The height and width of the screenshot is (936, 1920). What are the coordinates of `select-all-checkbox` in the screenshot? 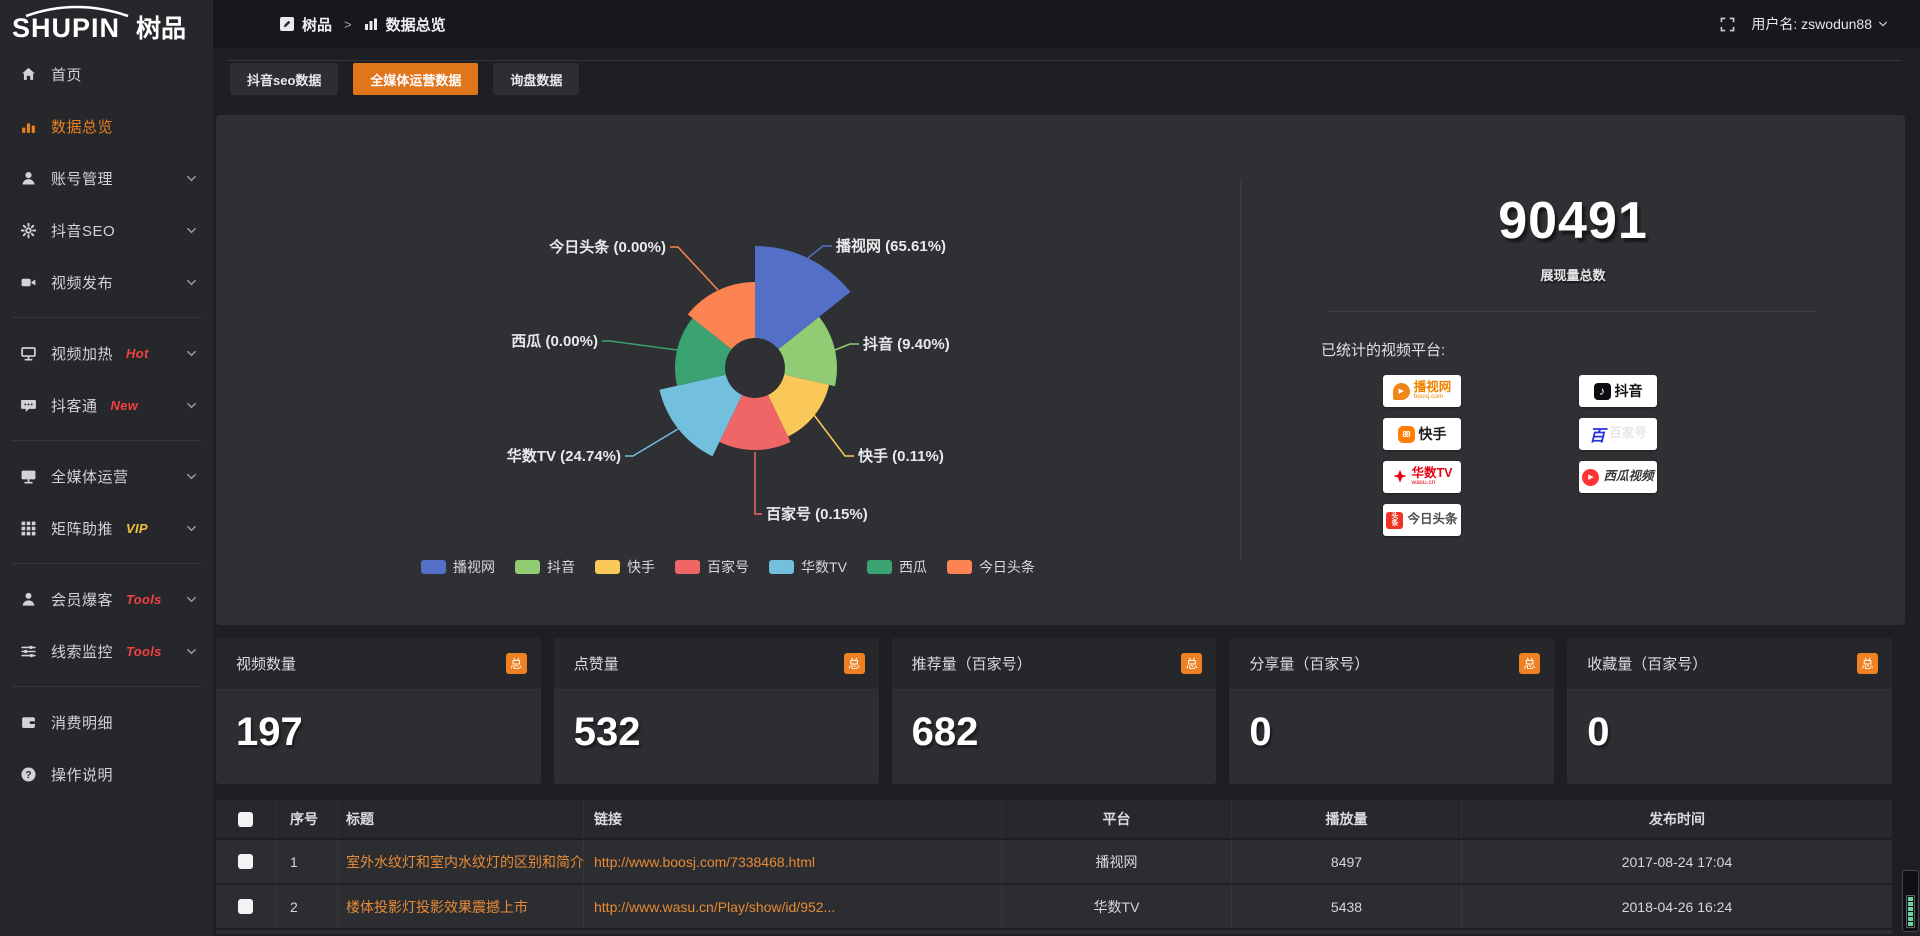 It's located at (245, 819).